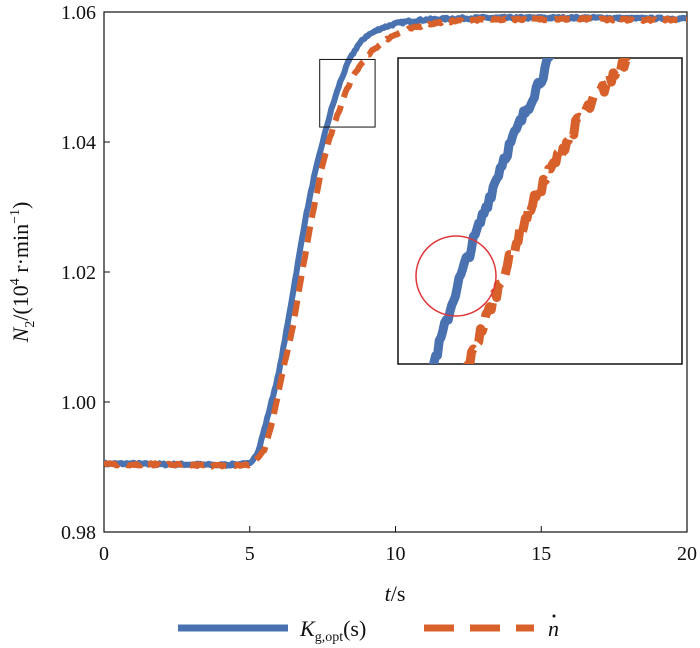 Image resolution: width=700 pixels, height=648 pixels. I want to click on x-tick-label: 15, so click(541, 554).